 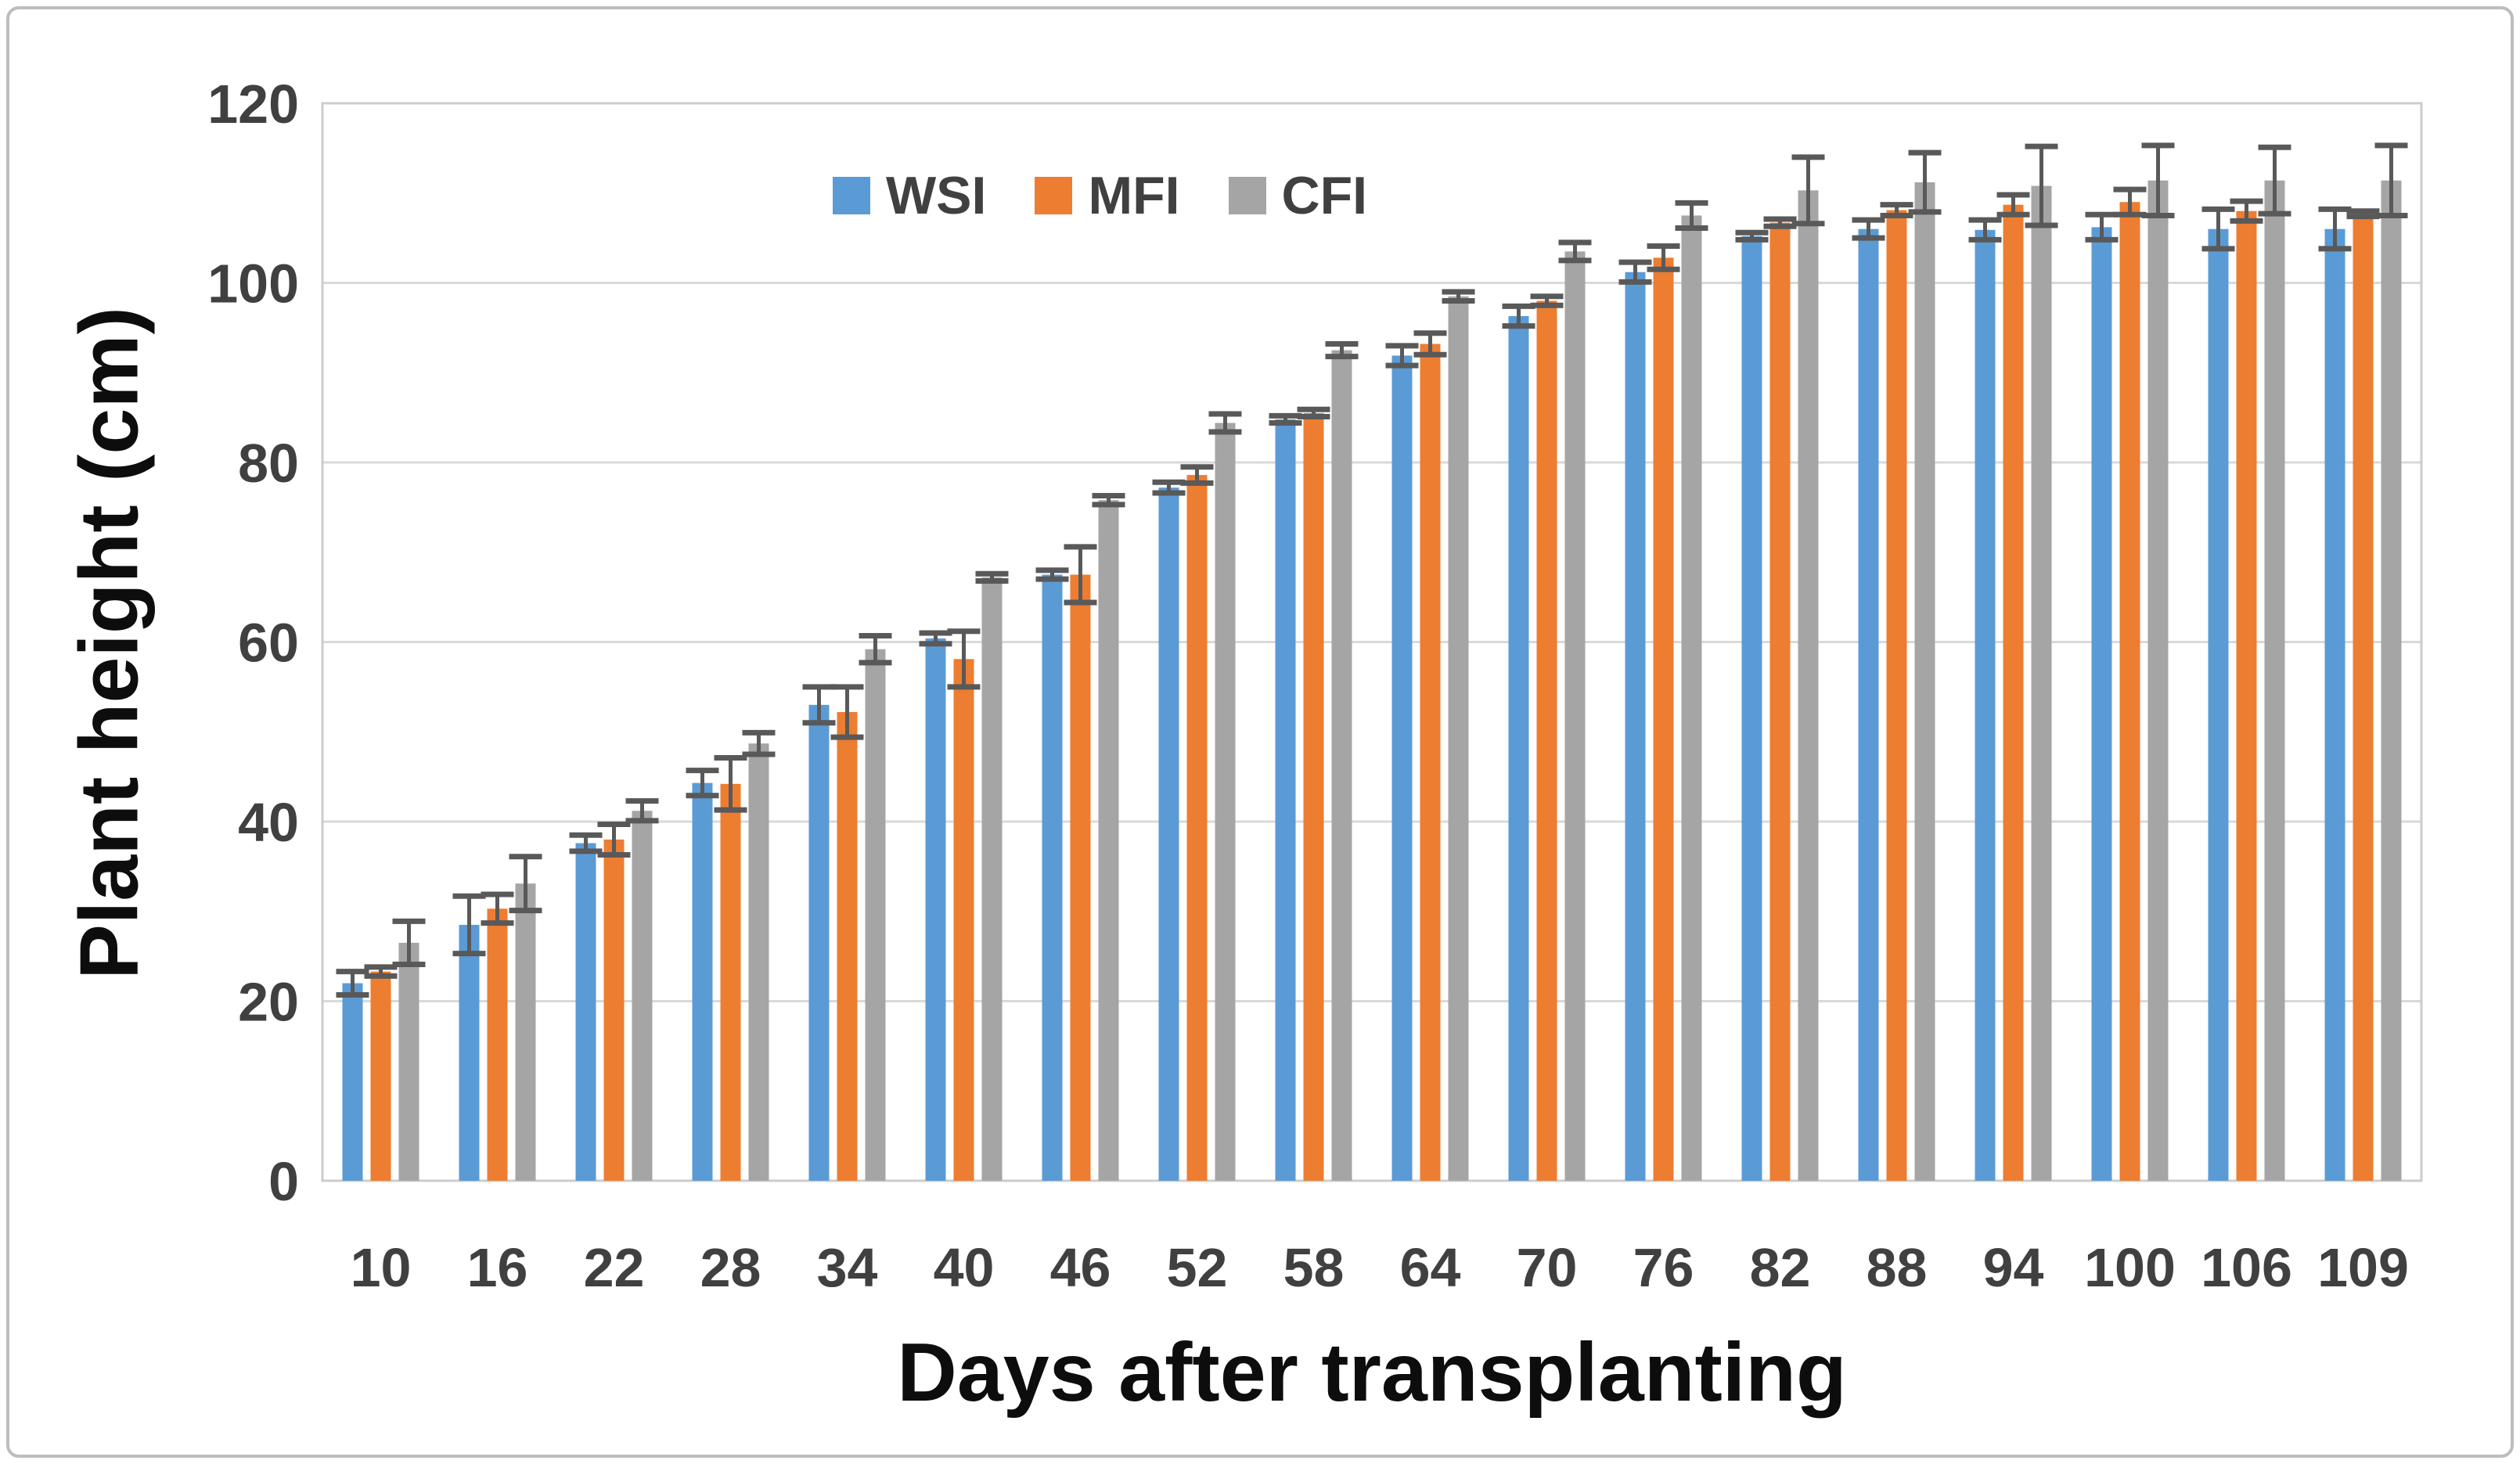 What do you see at coordinates (730, 1267) in the screenshot?
I see `x-tick-label: 28` at bounding box center [730, 1267].